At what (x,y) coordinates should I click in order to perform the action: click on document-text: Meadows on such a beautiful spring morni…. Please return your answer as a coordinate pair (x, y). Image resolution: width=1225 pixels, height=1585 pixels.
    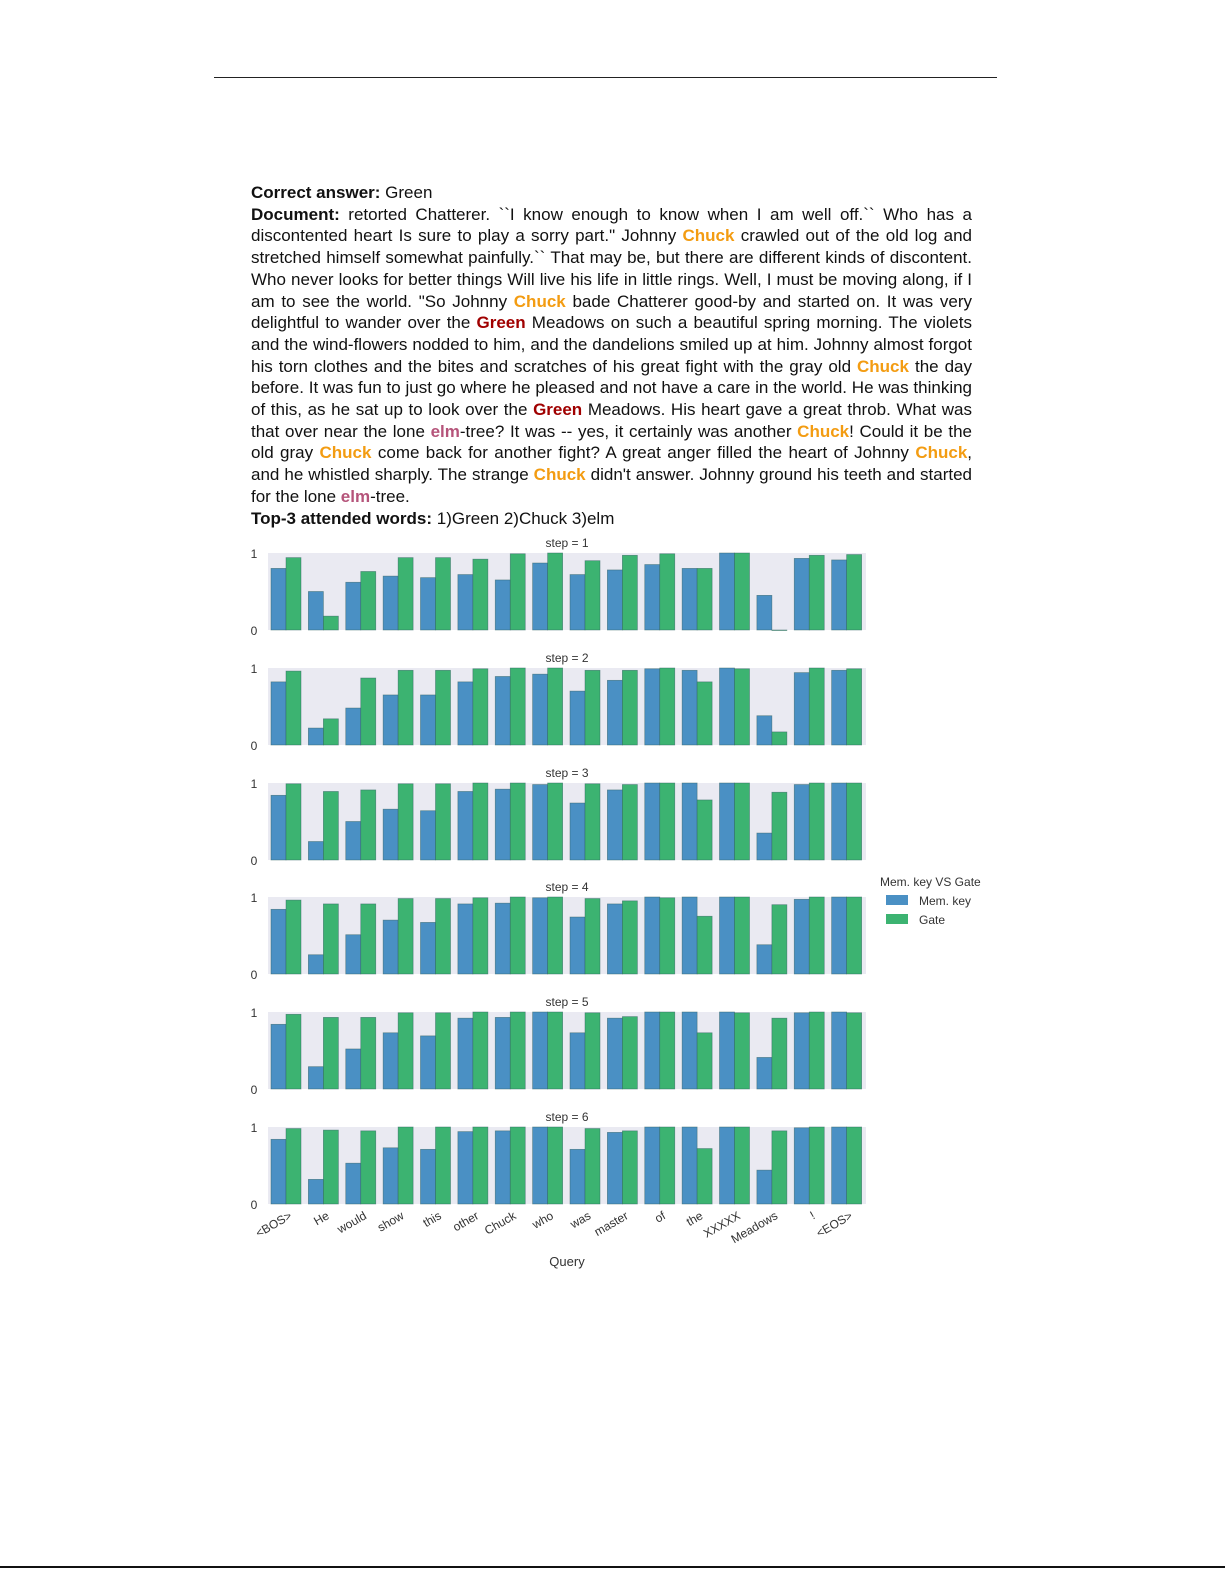
    Looking at the image, I should click on (611, 344).